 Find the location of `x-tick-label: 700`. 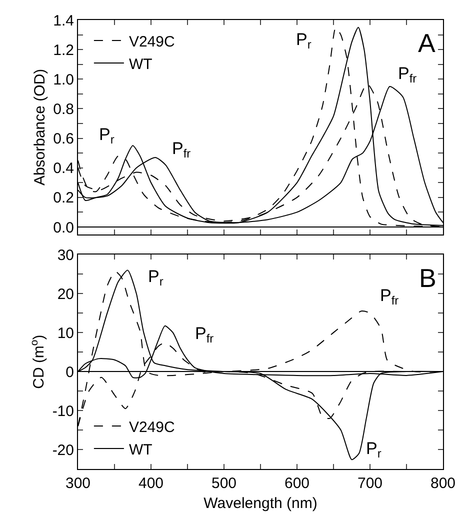

x-tick-label: 700 is located at coordinates (370, 483).